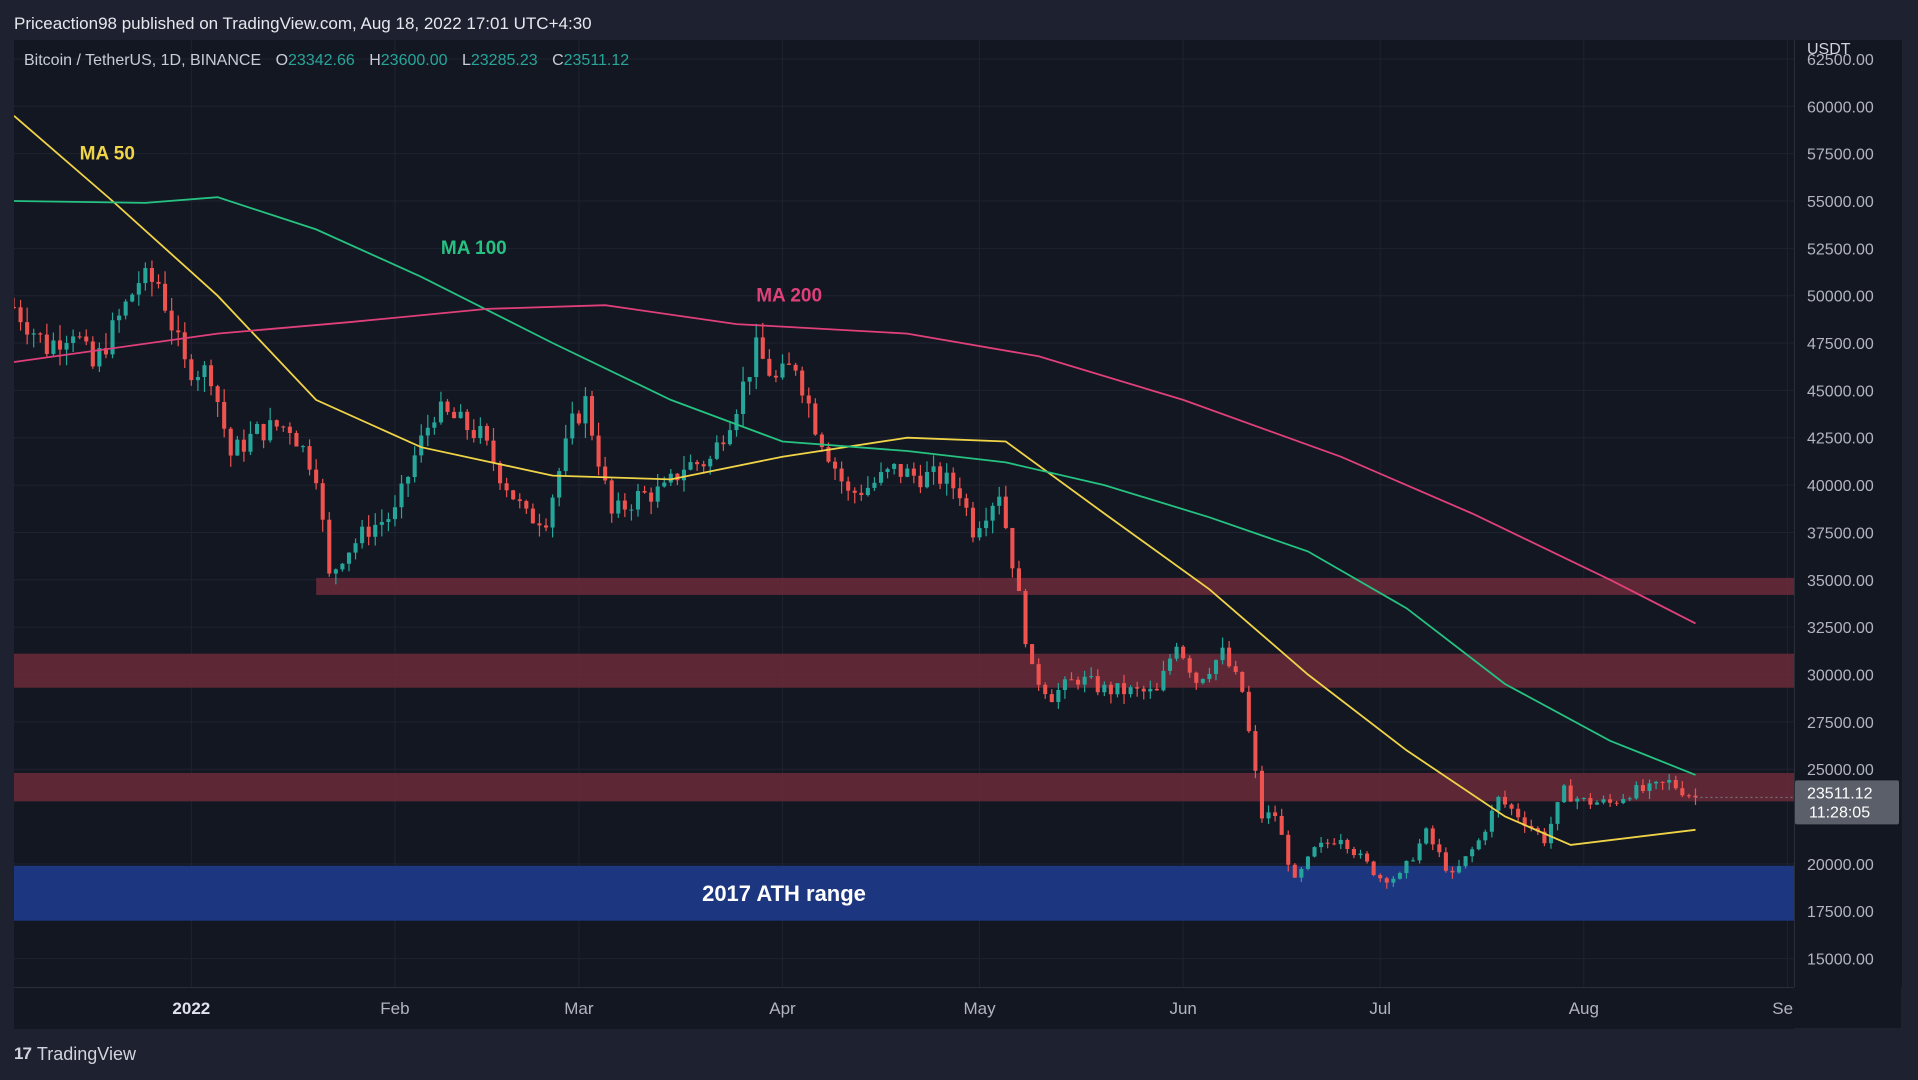 Image resolution: width=1918 pixels, height=1080 pixels. What do you see at coordinates (1840, 344) in the screenshot?
I see `price-tick-label: 47500.00` at bounding box center [1840, 344].